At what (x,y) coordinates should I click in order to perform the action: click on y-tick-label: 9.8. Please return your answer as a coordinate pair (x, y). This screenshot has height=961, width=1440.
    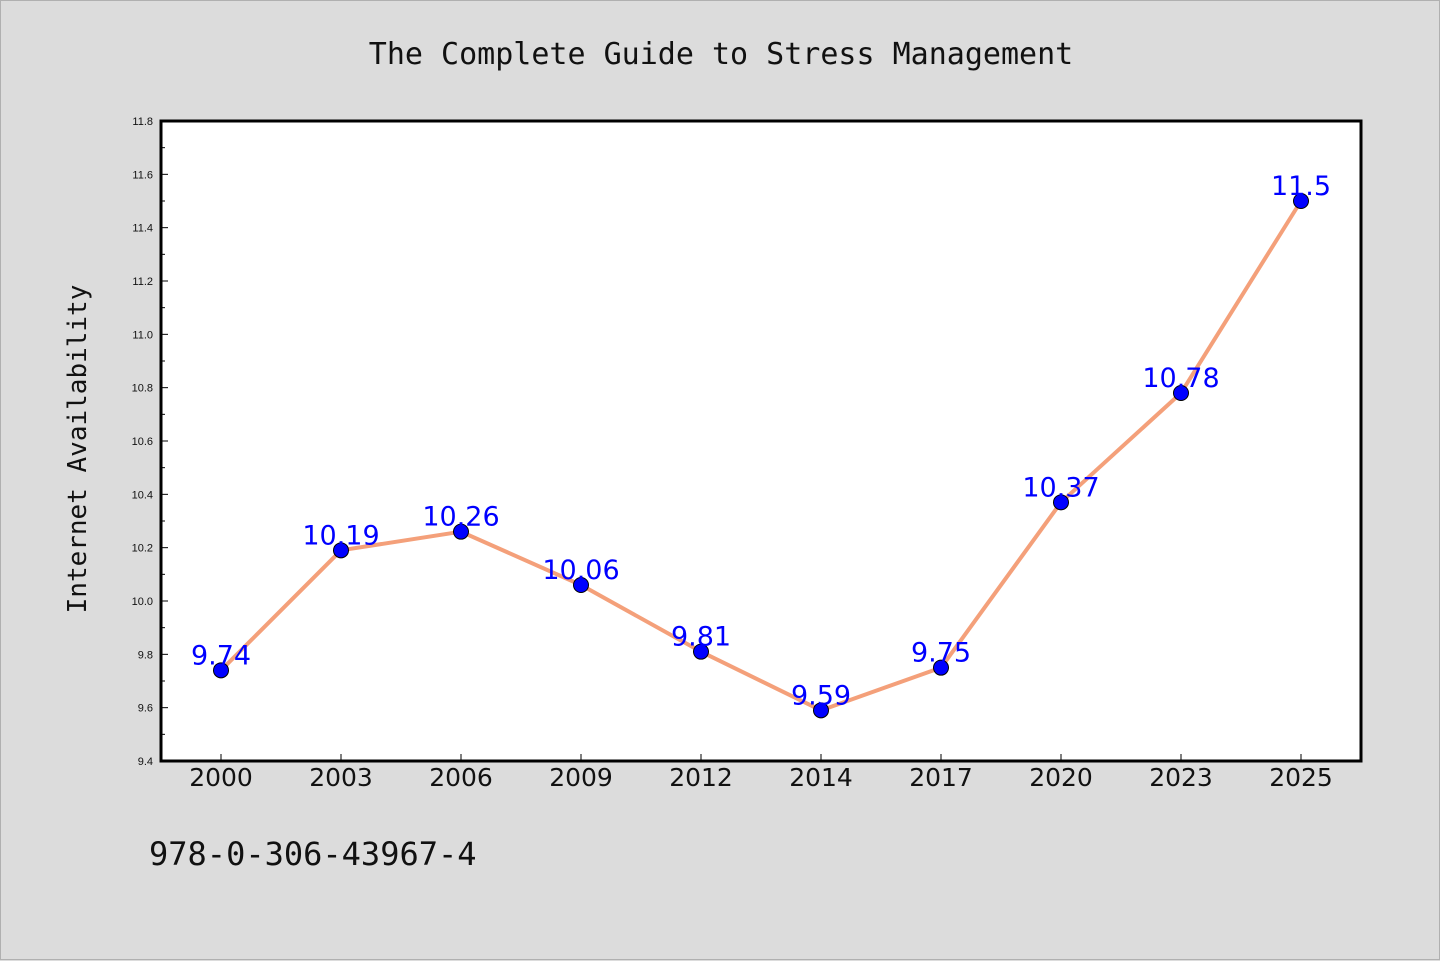
    Looking at the image, I should click on (145, 655).